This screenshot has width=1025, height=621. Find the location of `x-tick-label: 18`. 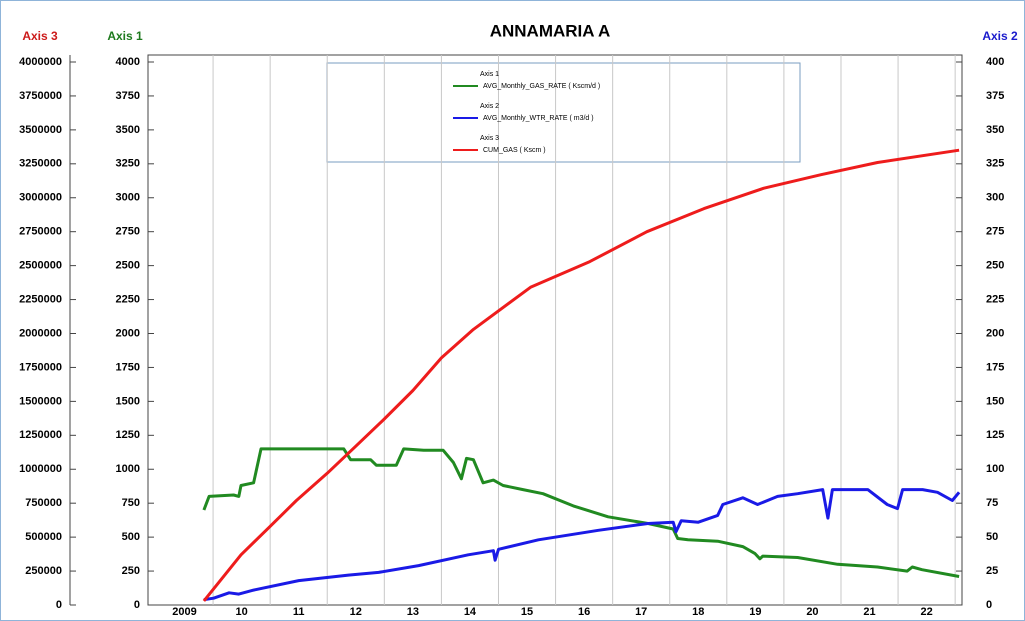

x-tick-label: 18 is located at coordinates (698, 612).